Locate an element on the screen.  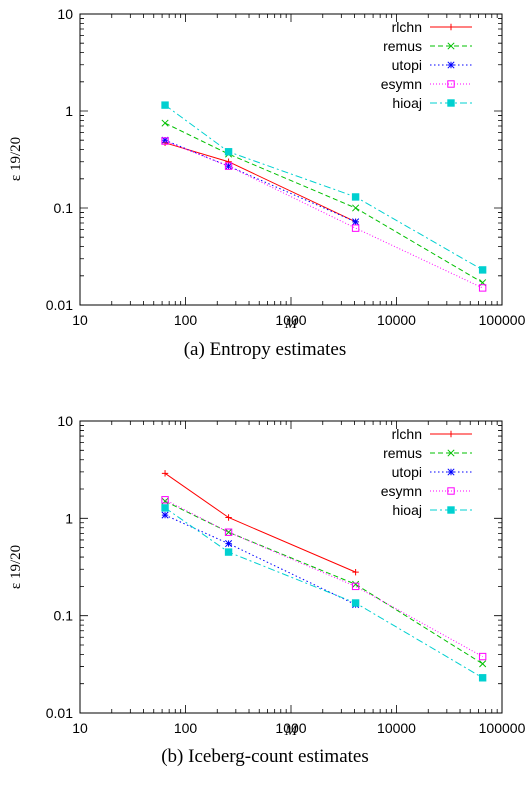
figure-caption: (a) Entropy estimates is located at coordinates (265, 349).